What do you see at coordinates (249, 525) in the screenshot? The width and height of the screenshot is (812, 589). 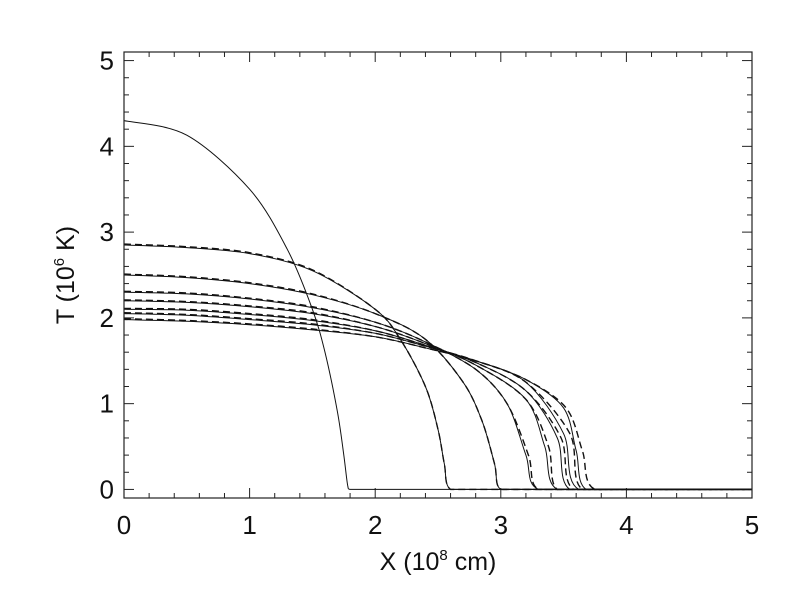 I see `x-tick-label: 1` at bounding box center [249, 525].